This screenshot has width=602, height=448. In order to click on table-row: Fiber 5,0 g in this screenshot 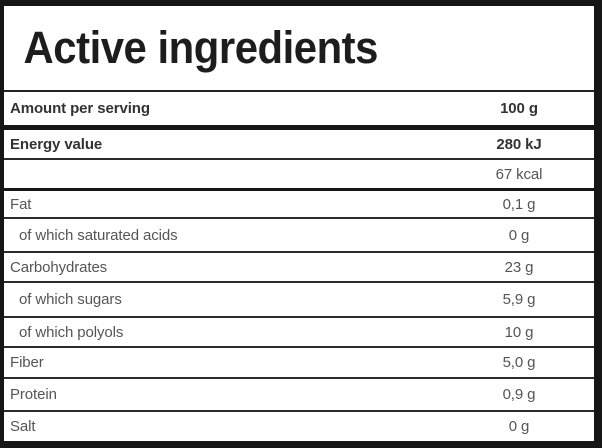, I will do `click(299, 363)`.